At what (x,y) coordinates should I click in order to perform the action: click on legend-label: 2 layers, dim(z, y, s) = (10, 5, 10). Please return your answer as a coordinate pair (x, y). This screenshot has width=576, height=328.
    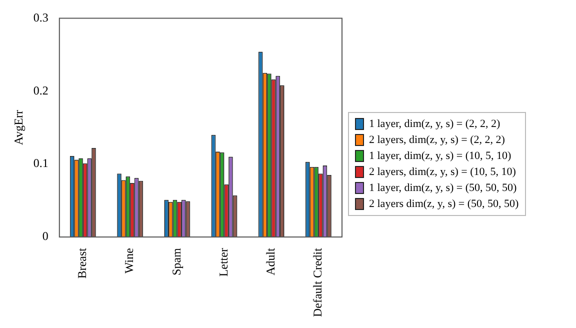
    Looking at the image, I should click on (442, 172).